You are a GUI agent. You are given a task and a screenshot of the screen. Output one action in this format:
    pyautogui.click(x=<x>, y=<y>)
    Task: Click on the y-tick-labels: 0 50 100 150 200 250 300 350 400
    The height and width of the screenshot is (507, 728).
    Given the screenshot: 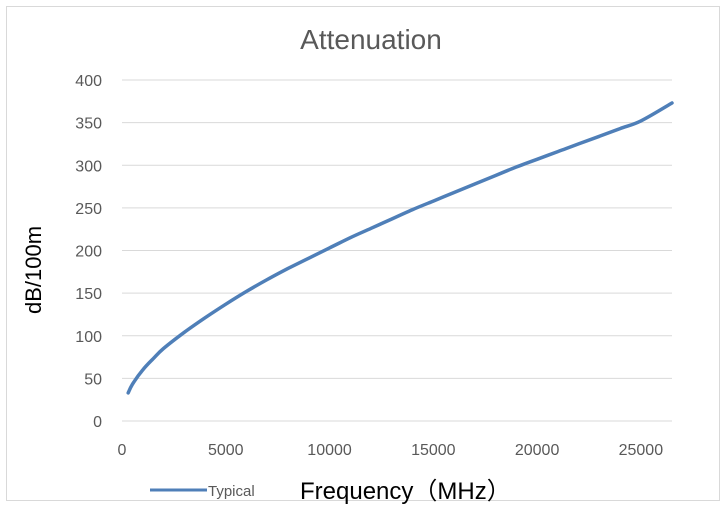 What is the action you would take?
    pyautogui.click(x=88, y=252)
    